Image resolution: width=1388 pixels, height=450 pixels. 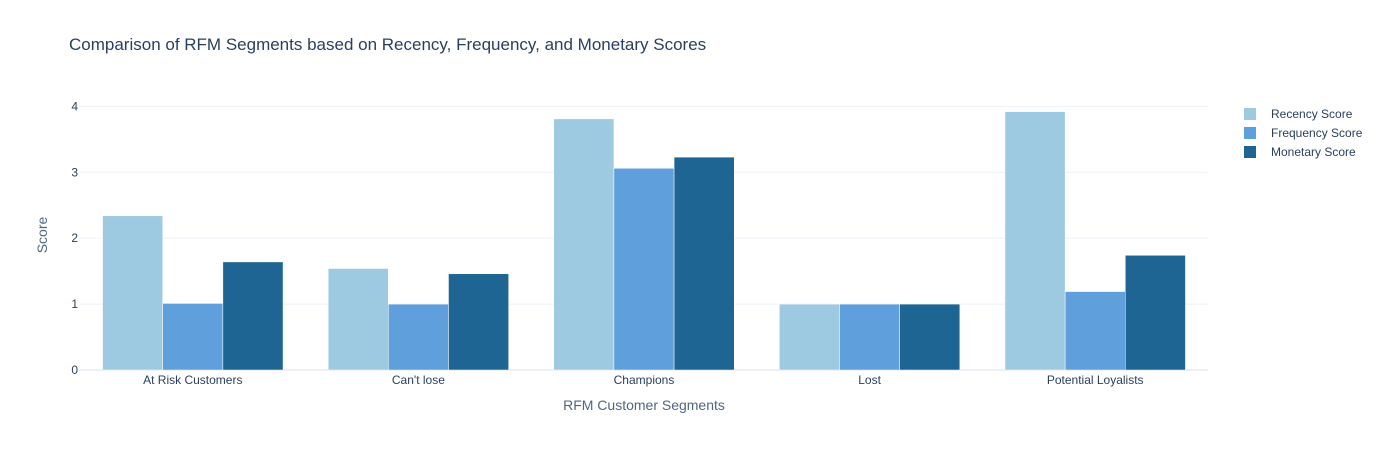 I want to click on y-tick-label: 2, so click(x=74, y=238).